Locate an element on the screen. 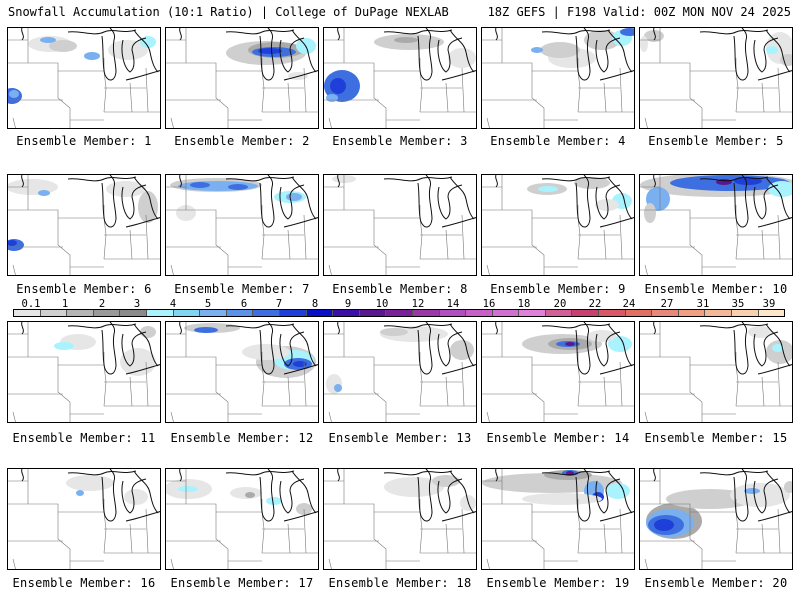  color-scale-tick-label: 4 is located at coordinates (173, 304).